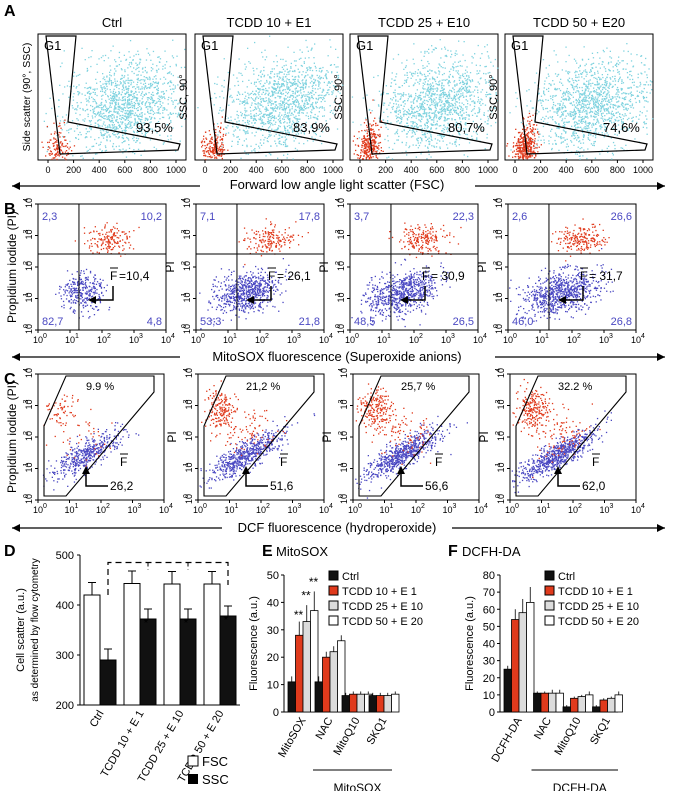 Image resolution: width=675 pixels, height=791 pixels. I want to click on x-tick-label: 600, so click(436, 170).